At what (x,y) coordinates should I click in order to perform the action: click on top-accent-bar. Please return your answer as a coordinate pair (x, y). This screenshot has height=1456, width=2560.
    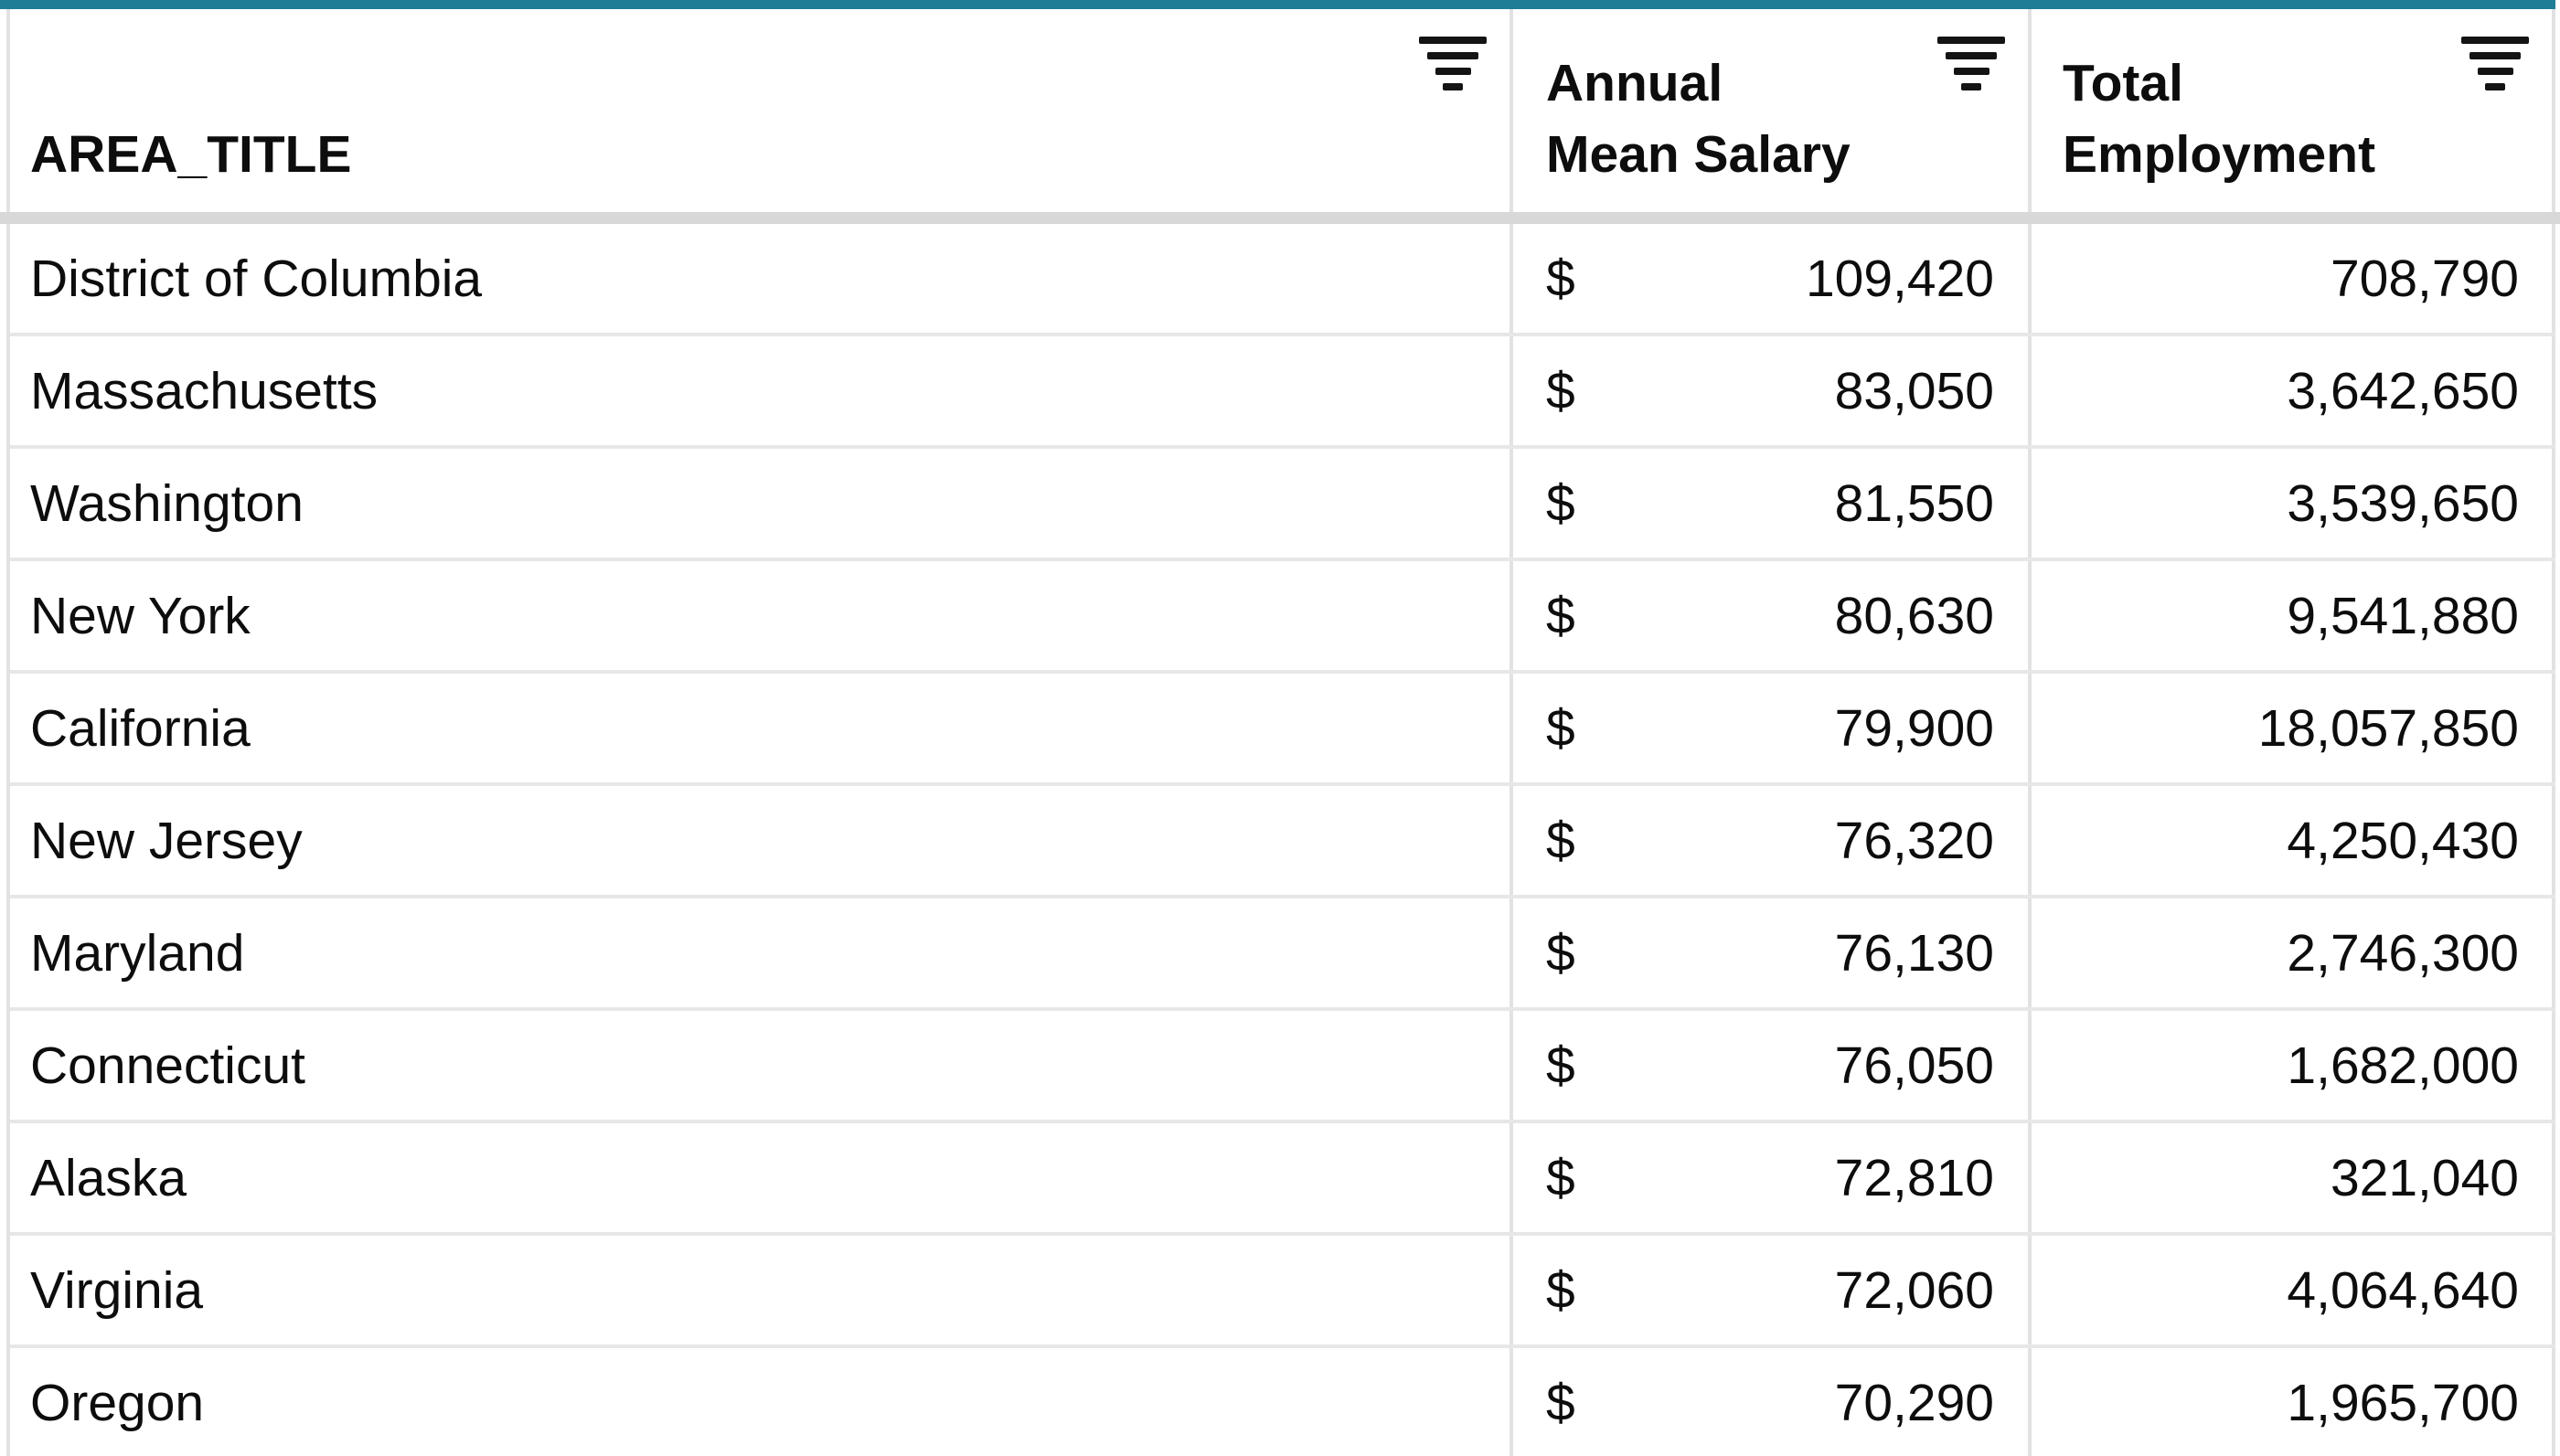
    Looking at the image, I should click on (1277, 5).